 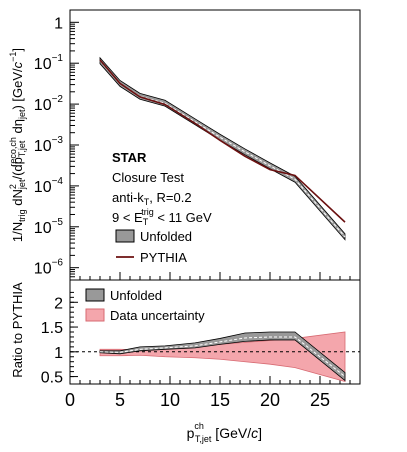 What do you see at coordinates (148, 177) in the screenshot?
I see `closure-test-label: Closure Test` at bounding box center [148, 177].